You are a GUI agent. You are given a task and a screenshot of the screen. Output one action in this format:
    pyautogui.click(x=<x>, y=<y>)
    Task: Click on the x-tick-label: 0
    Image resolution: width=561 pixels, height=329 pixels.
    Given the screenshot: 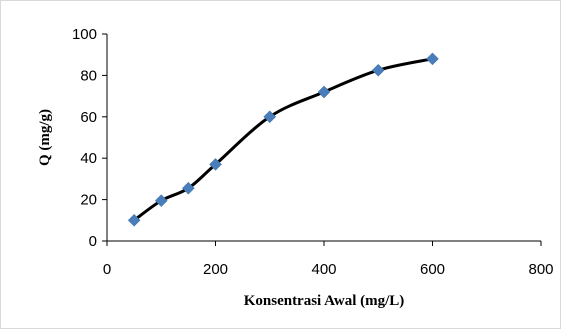 What is the action you would take?
    pyautogui.click(x=107, y=269)
    